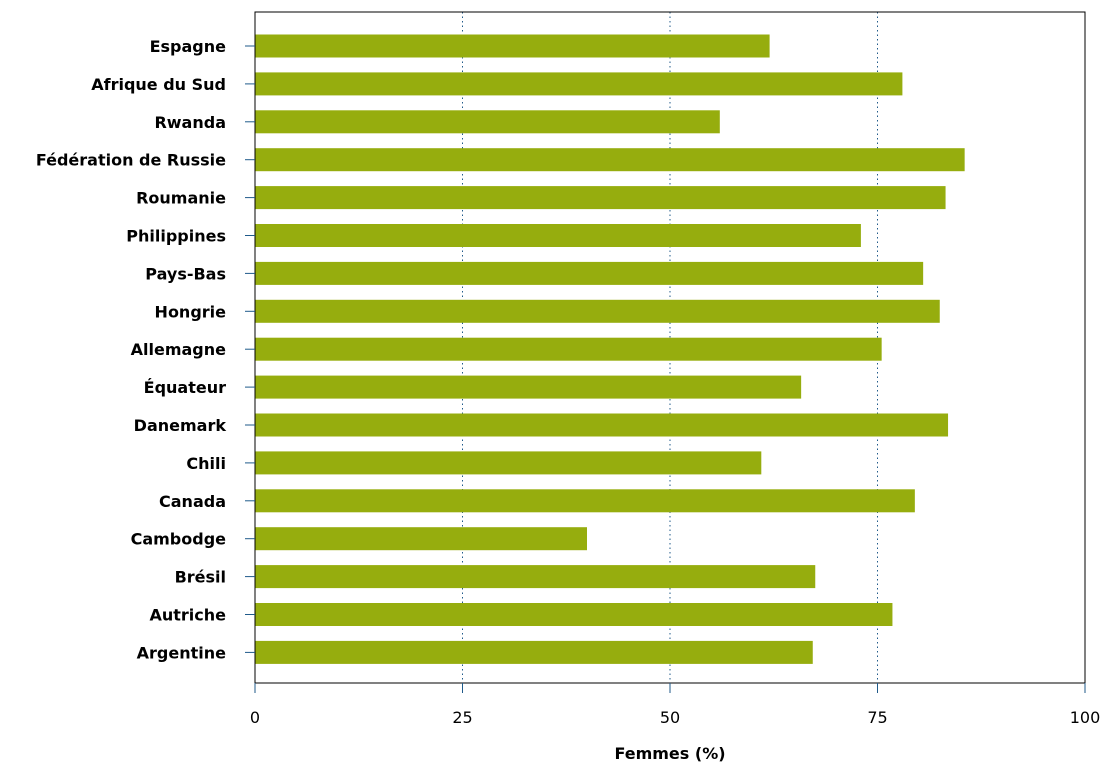 This screenshot has height=767, width=1104. I want to click on category-label: Chili, so click(206, 463).